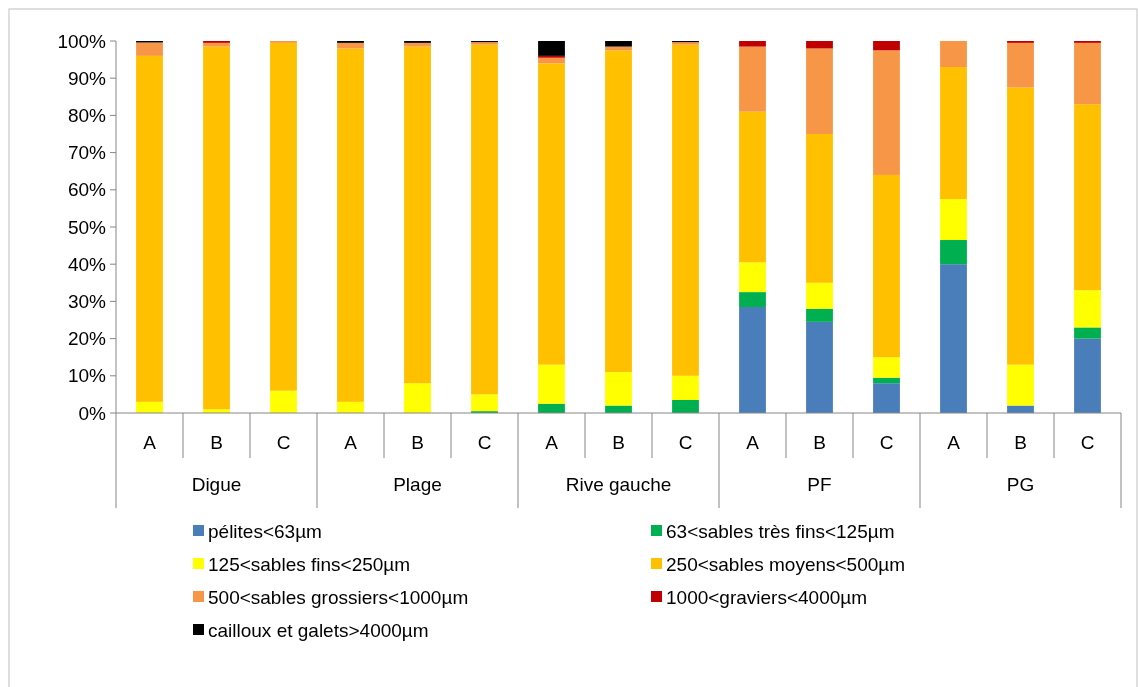 Image resolution: width=1138 pixels, height=687 pixels. I want to click on y-tick-label: 90%, so click(87, 78).